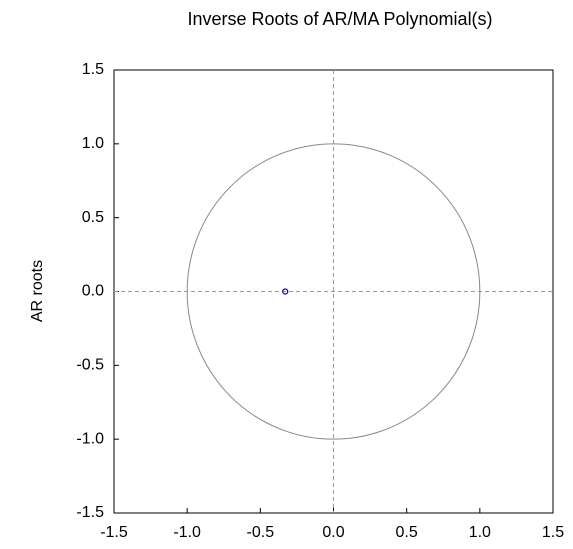  What do you see at coordinates (187, 532) in the screenshot?
I see `x-tick-label: -1.0` at bounding box center [187, 532].